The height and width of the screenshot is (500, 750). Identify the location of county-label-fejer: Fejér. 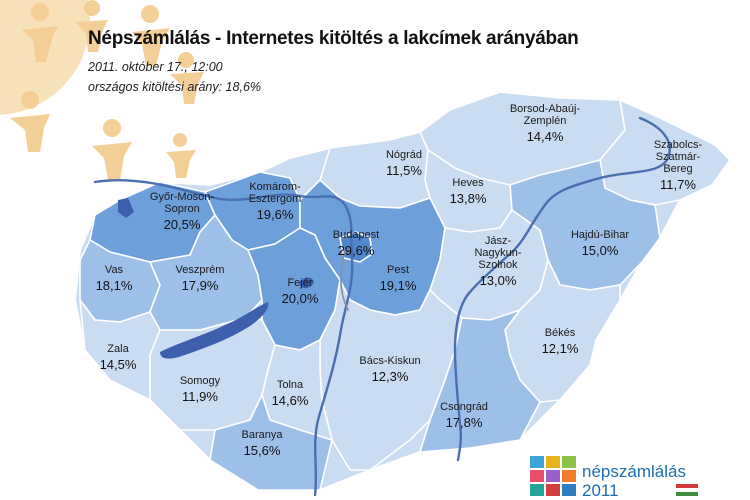
(299, 283).